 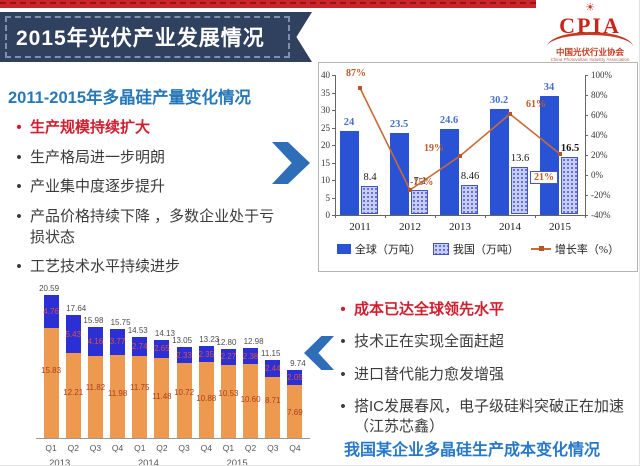 What do you see at coordinates (601, 215) in the screenshot?
I see `y-tick-label-right: -40%` at bounding box center [601, 215].